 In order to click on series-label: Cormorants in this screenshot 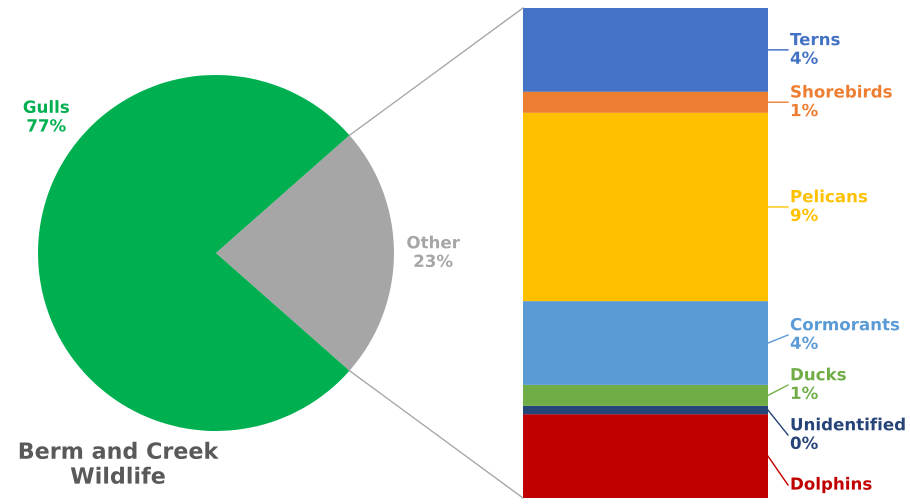, I will do `click(845, 324)`.